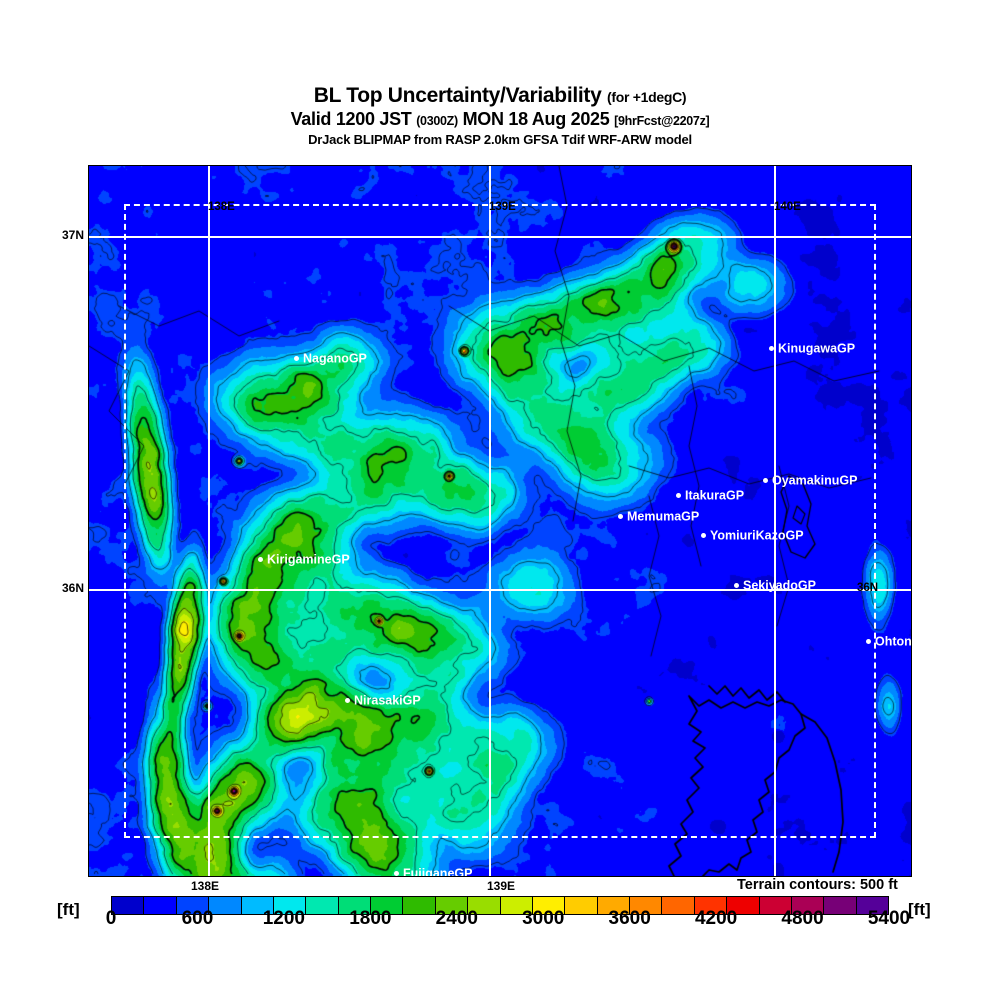 The height and width of the screenshot is (1000, 1000). Describe the element at coordinates (68, 909) in the screenshot. I see `colorbar-unit-left: [ft]` at that location.